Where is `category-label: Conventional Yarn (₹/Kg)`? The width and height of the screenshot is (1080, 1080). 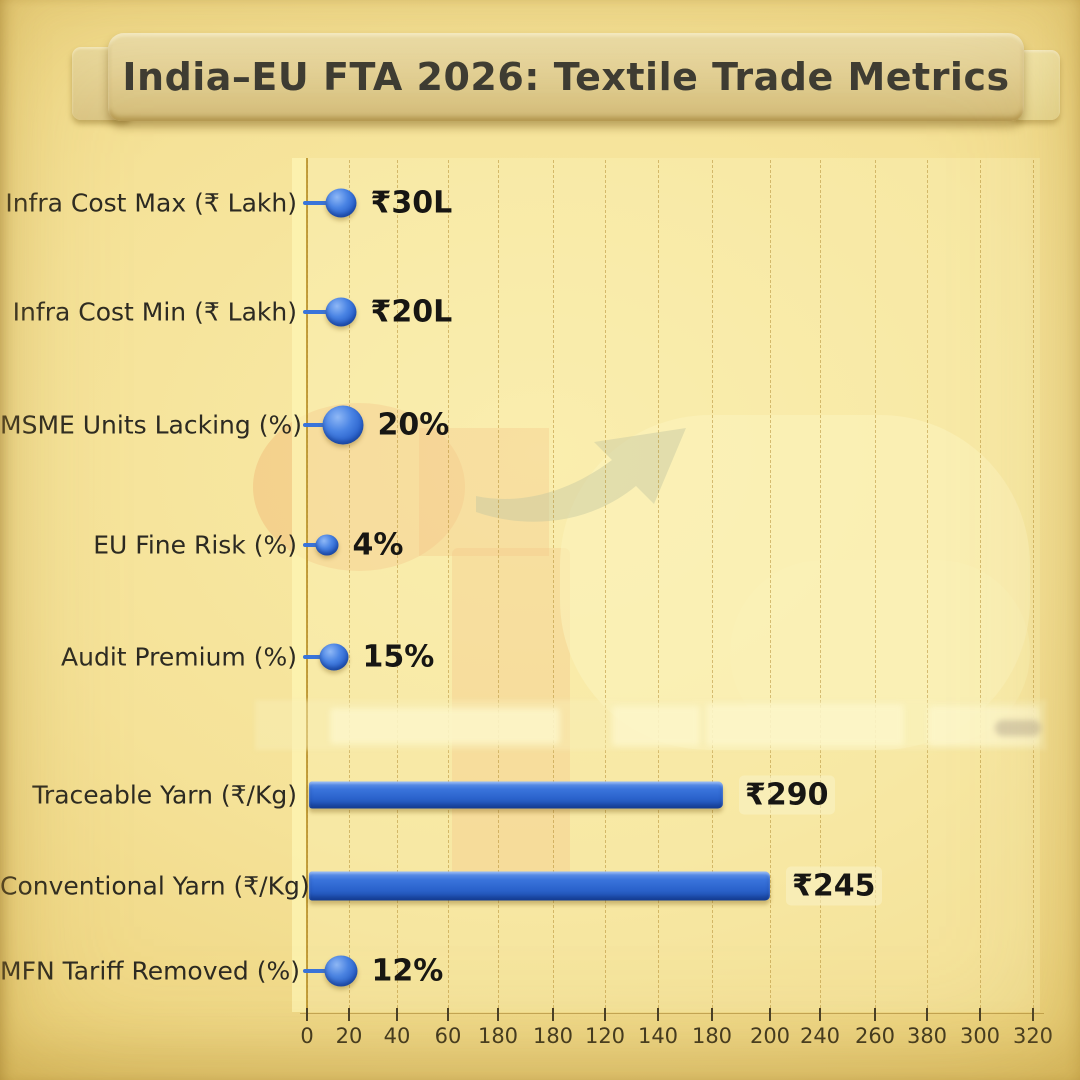
category-label: Conventional Yarn (₹/Kg) is located at coordinates (155, 886).